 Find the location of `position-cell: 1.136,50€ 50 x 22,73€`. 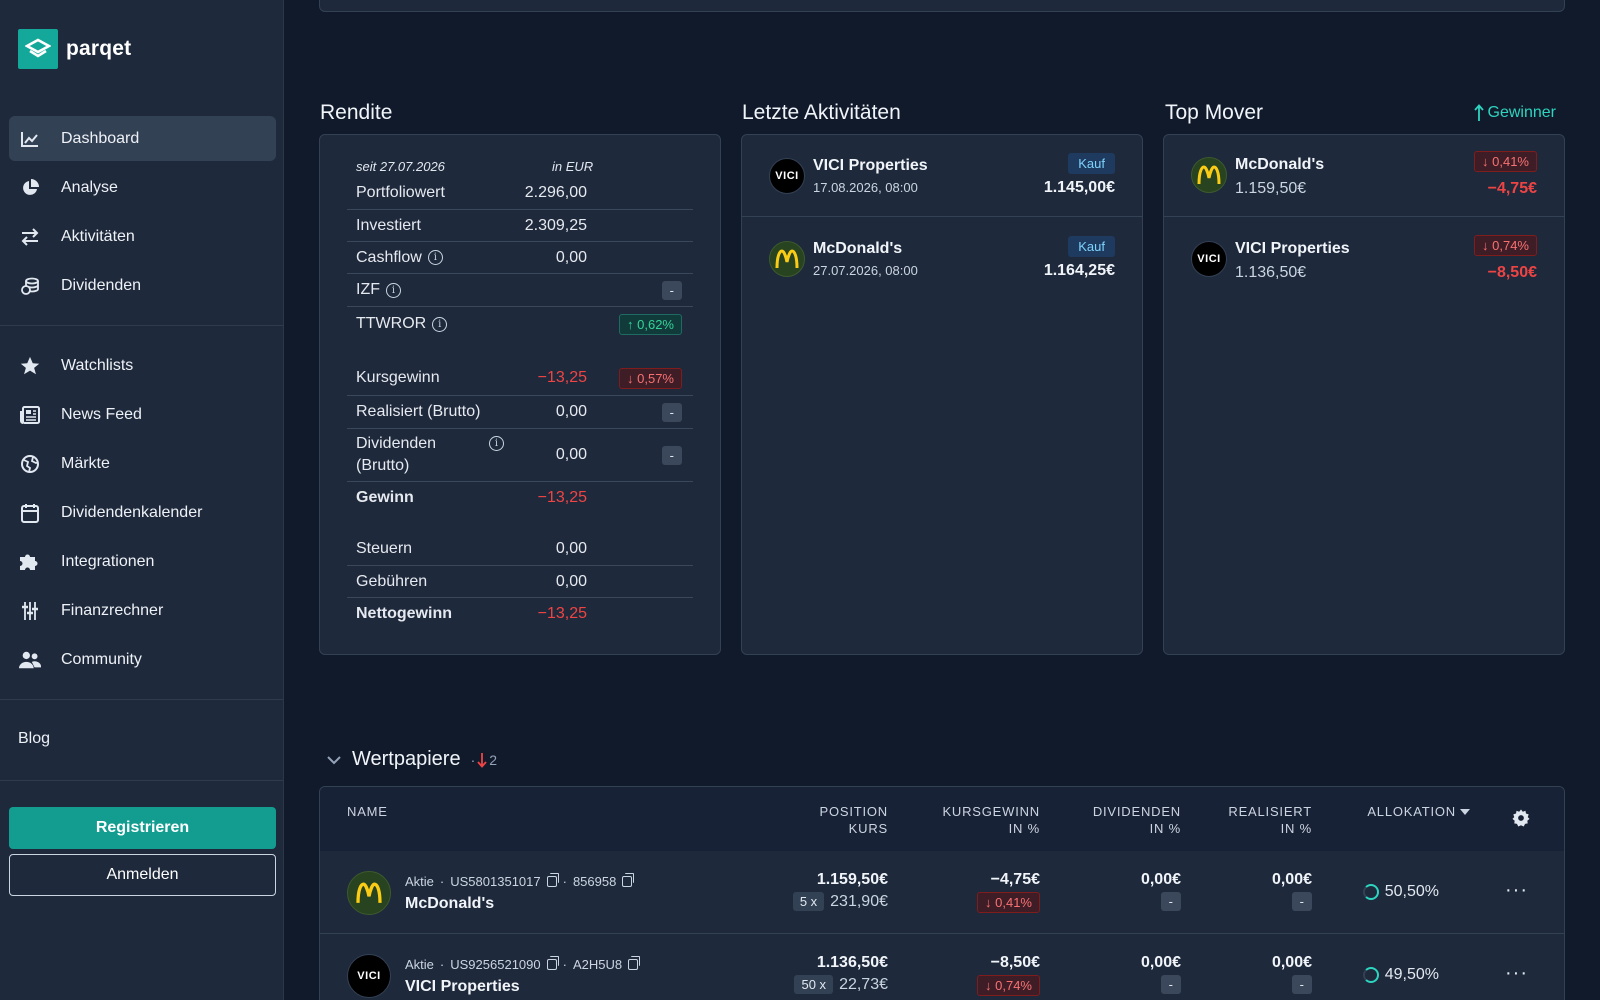

position-cell: 1.136,50€ 50 x 22,73€ is located at coordinates (841, 974).